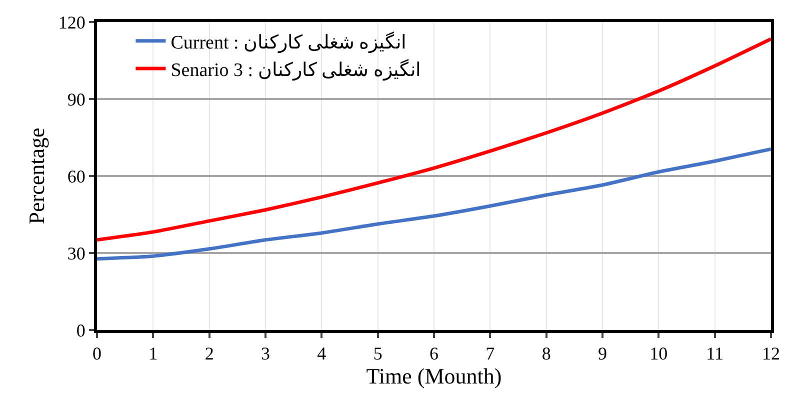 The image size is (792, 401). Describe the element at coordinates (715, 354) in the screenshot. I see `x-tick-label: 11` at that location.